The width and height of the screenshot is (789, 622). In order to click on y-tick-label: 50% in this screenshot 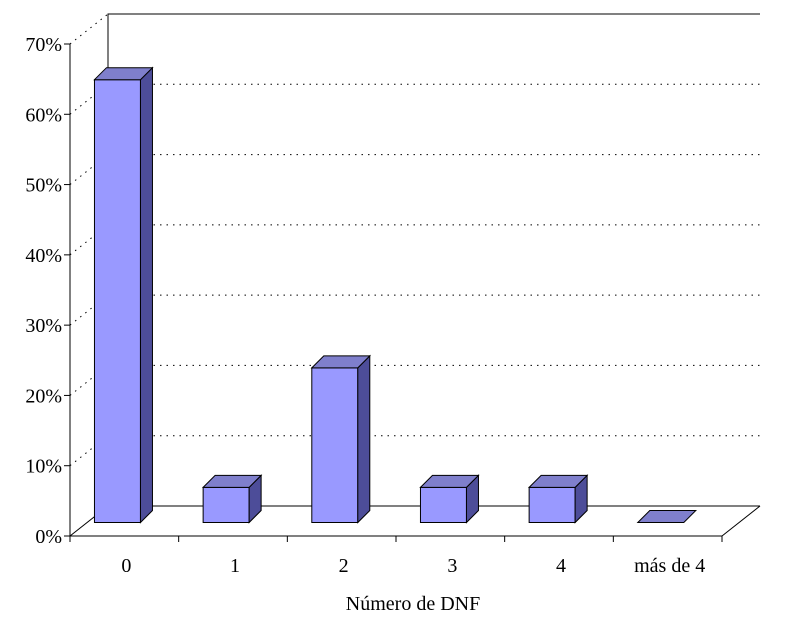, I will do `click(43, 186)`.